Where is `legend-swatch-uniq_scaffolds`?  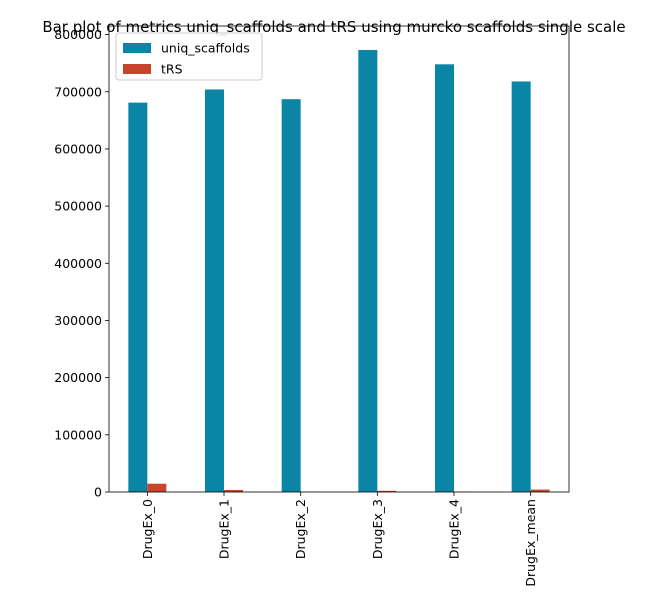
legend-swatch-uniq_scaffolds is located at coordinates (137, 48).